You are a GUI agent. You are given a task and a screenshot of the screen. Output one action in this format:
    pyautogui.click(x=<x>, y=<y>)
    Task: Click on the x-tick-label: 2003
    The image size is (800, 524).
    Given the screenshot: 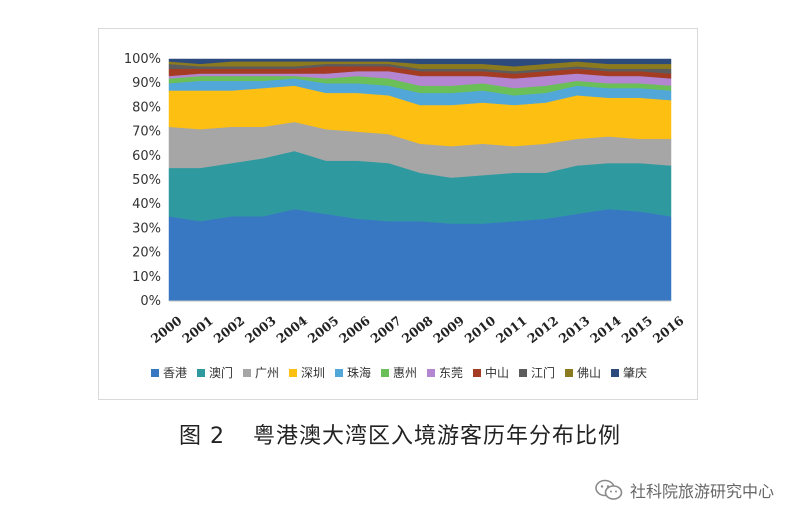 What is the action you would take?
    pyautogui.click(x=260, y=329)
    